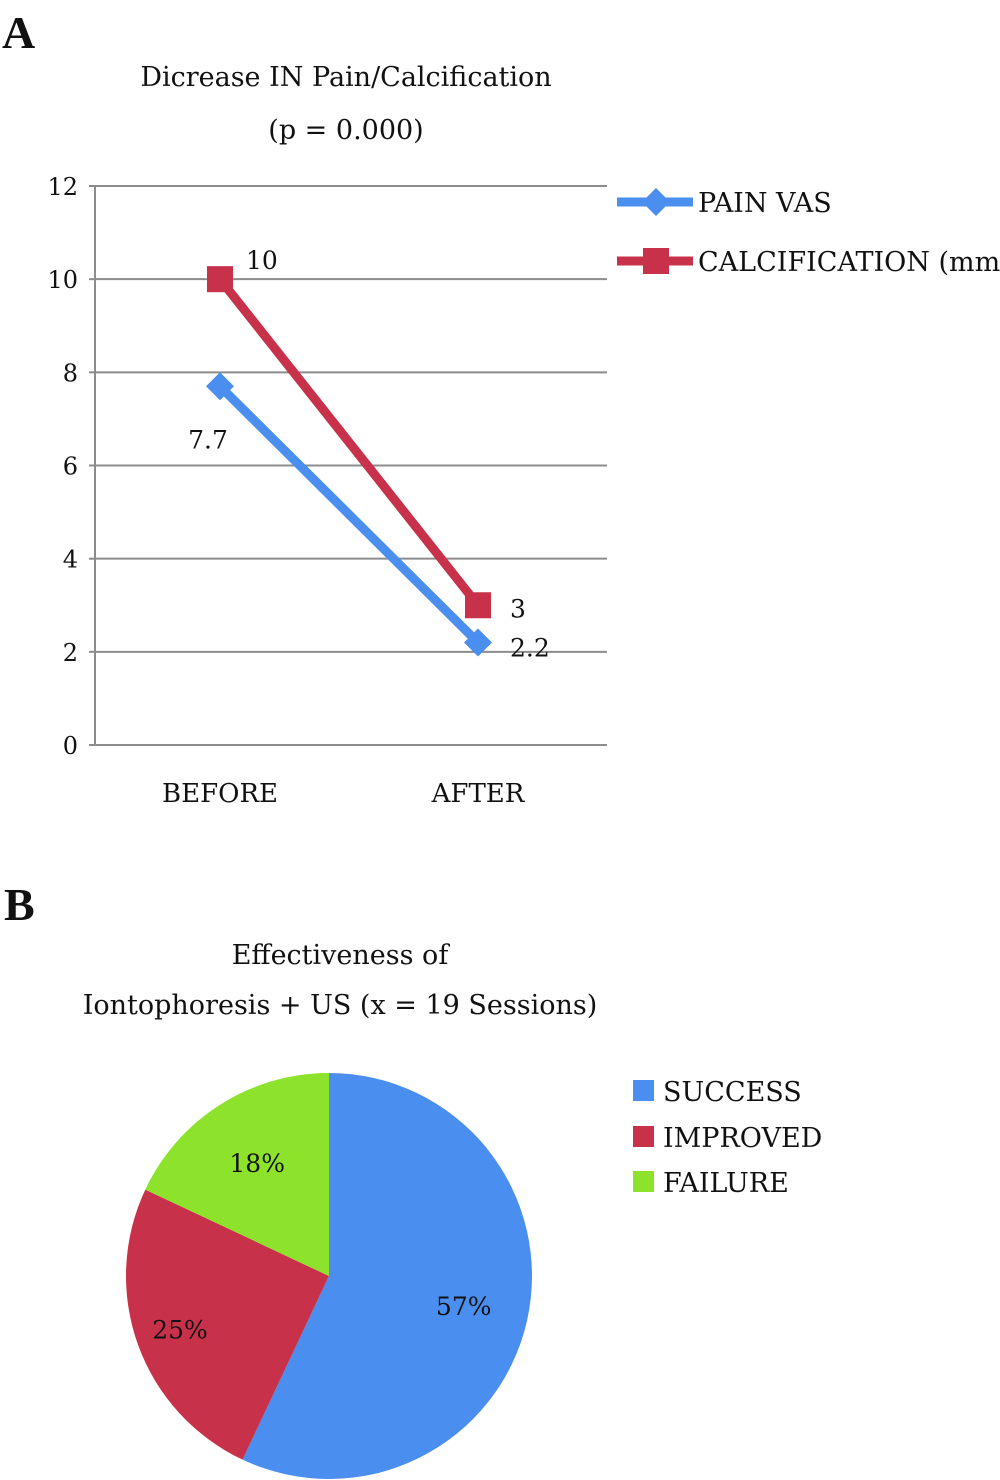 The height and width of the screenshot is (1480, 1000). What do you see at coordinates (464, 1306) in the screenshot?
I see `slice-label: 57%` at bounding box center [464, 1306].